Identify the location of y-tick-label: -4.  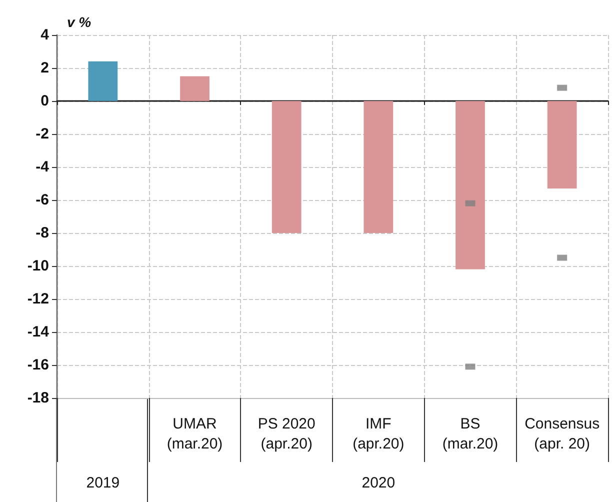
(43, 167).